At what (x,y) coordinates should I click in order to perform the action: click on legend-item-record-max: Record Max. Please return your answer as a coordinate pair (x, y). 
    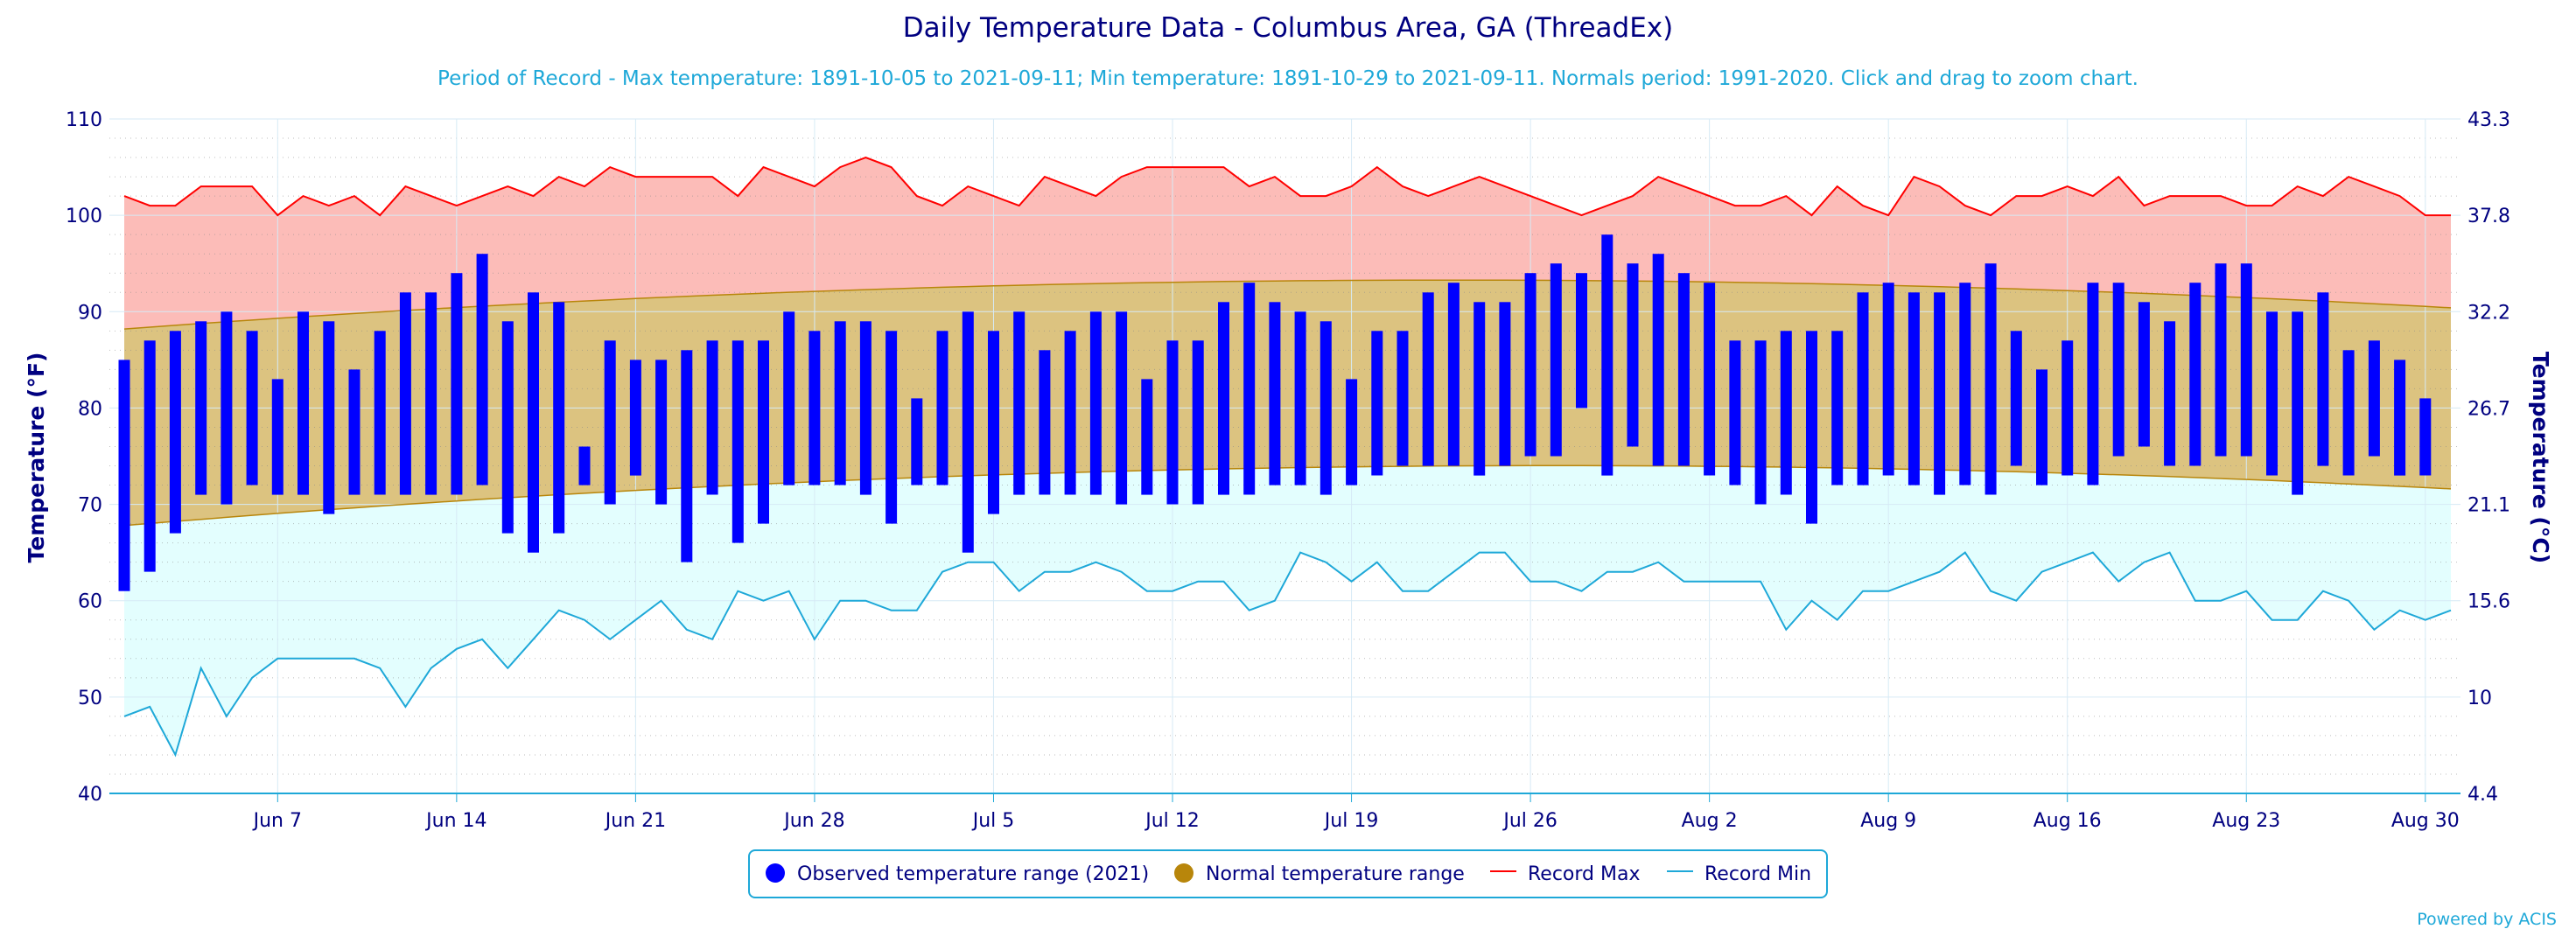
    Looking at the image, I should click on (1565, 874).